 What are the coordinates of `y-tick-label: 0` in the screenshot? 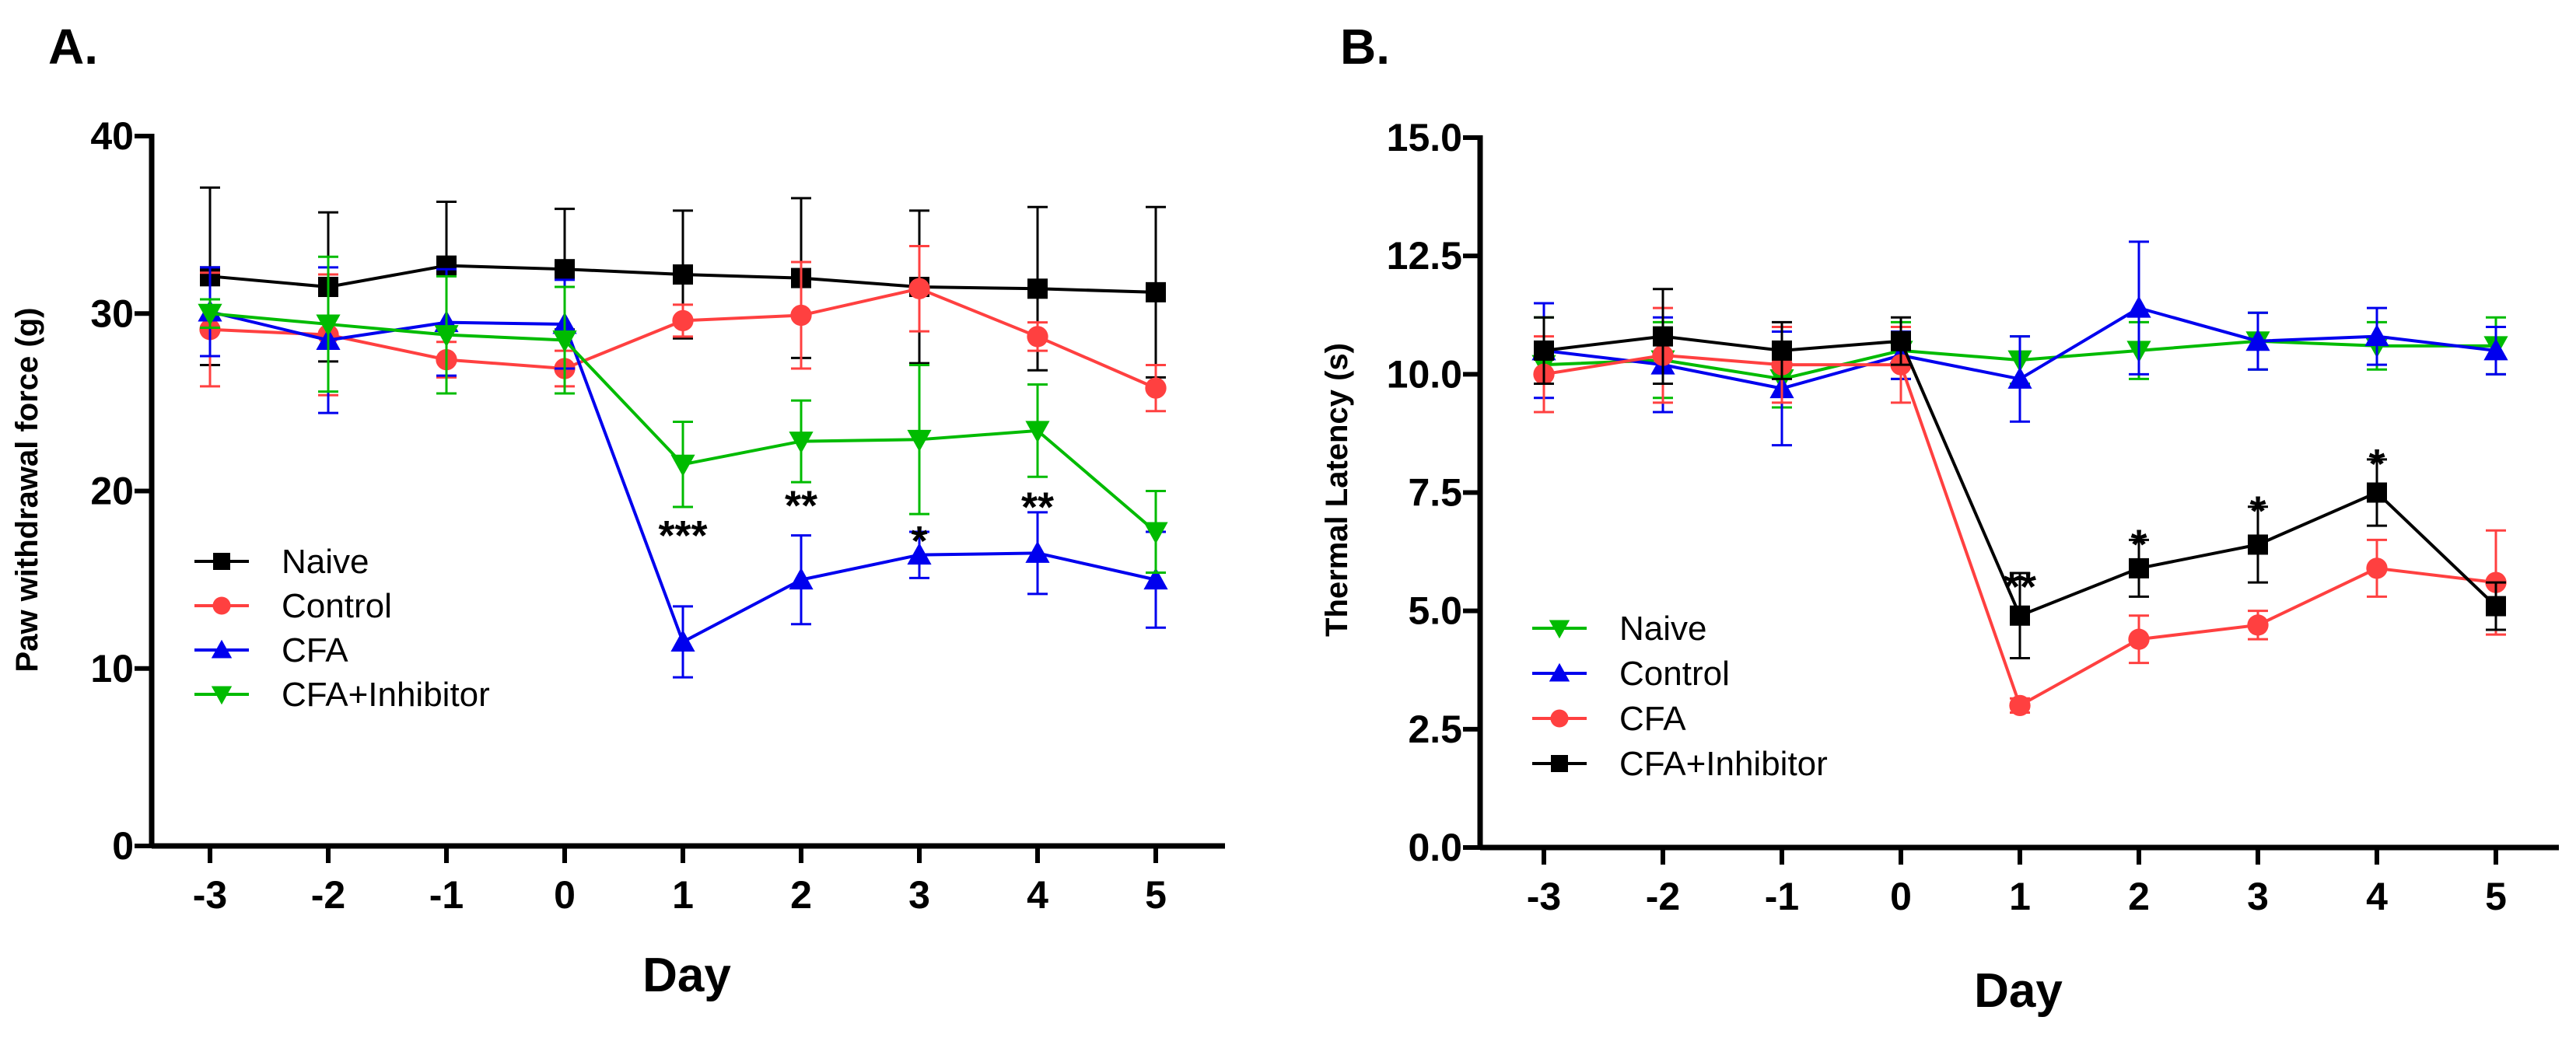 It's located at (123, 846).